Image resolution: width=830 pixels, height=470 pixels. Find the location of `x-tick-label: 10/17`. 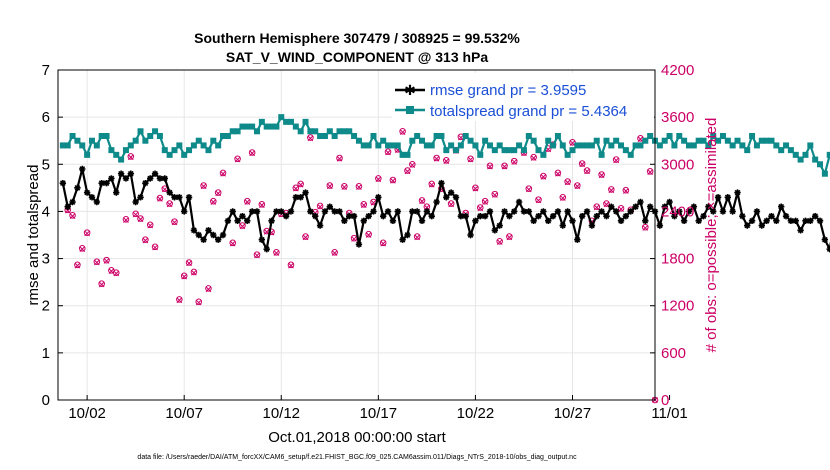

x-tick-label: 10/17 is located at coordinates (379, 413).